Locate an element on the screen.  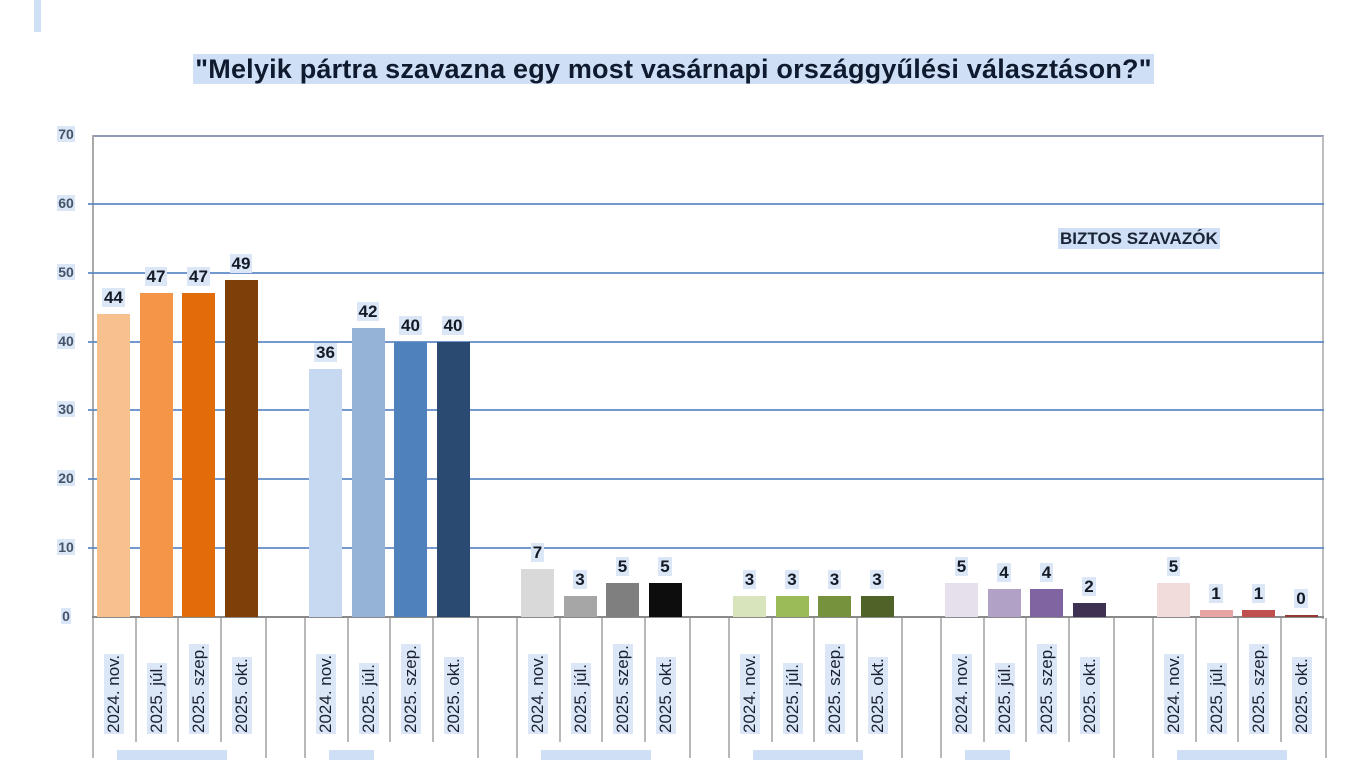
bar-value-text: 40 is located at coordinates (453, 325).